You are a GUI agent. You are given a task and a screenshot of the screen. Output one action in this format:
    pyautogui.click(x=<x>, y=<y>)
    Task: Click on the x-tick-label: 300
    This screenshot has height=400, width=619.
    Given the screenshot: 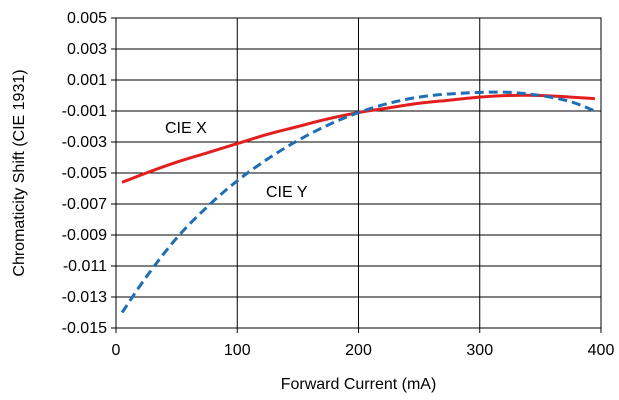 What is the action you would take?
    pyautogui.click(x=479, y=350)
    